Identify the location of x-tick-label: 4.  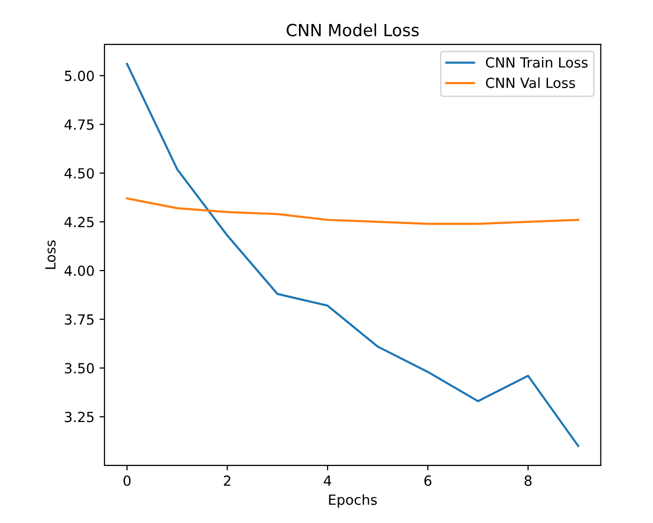
(328, 481).